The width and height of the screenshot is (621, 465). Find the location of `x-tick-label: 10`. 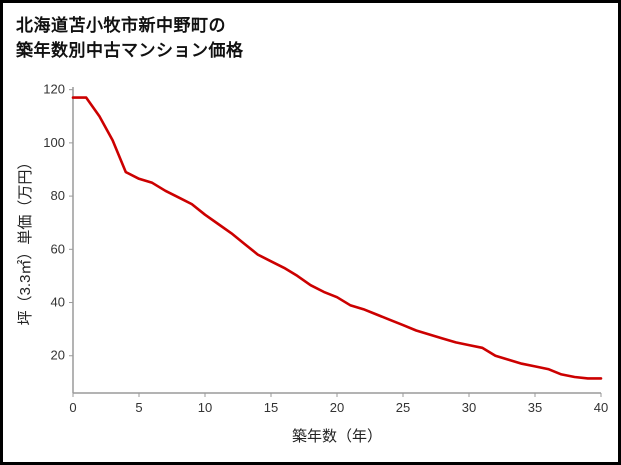

x-tick-label: 10 is located at coordinates (205, 407).